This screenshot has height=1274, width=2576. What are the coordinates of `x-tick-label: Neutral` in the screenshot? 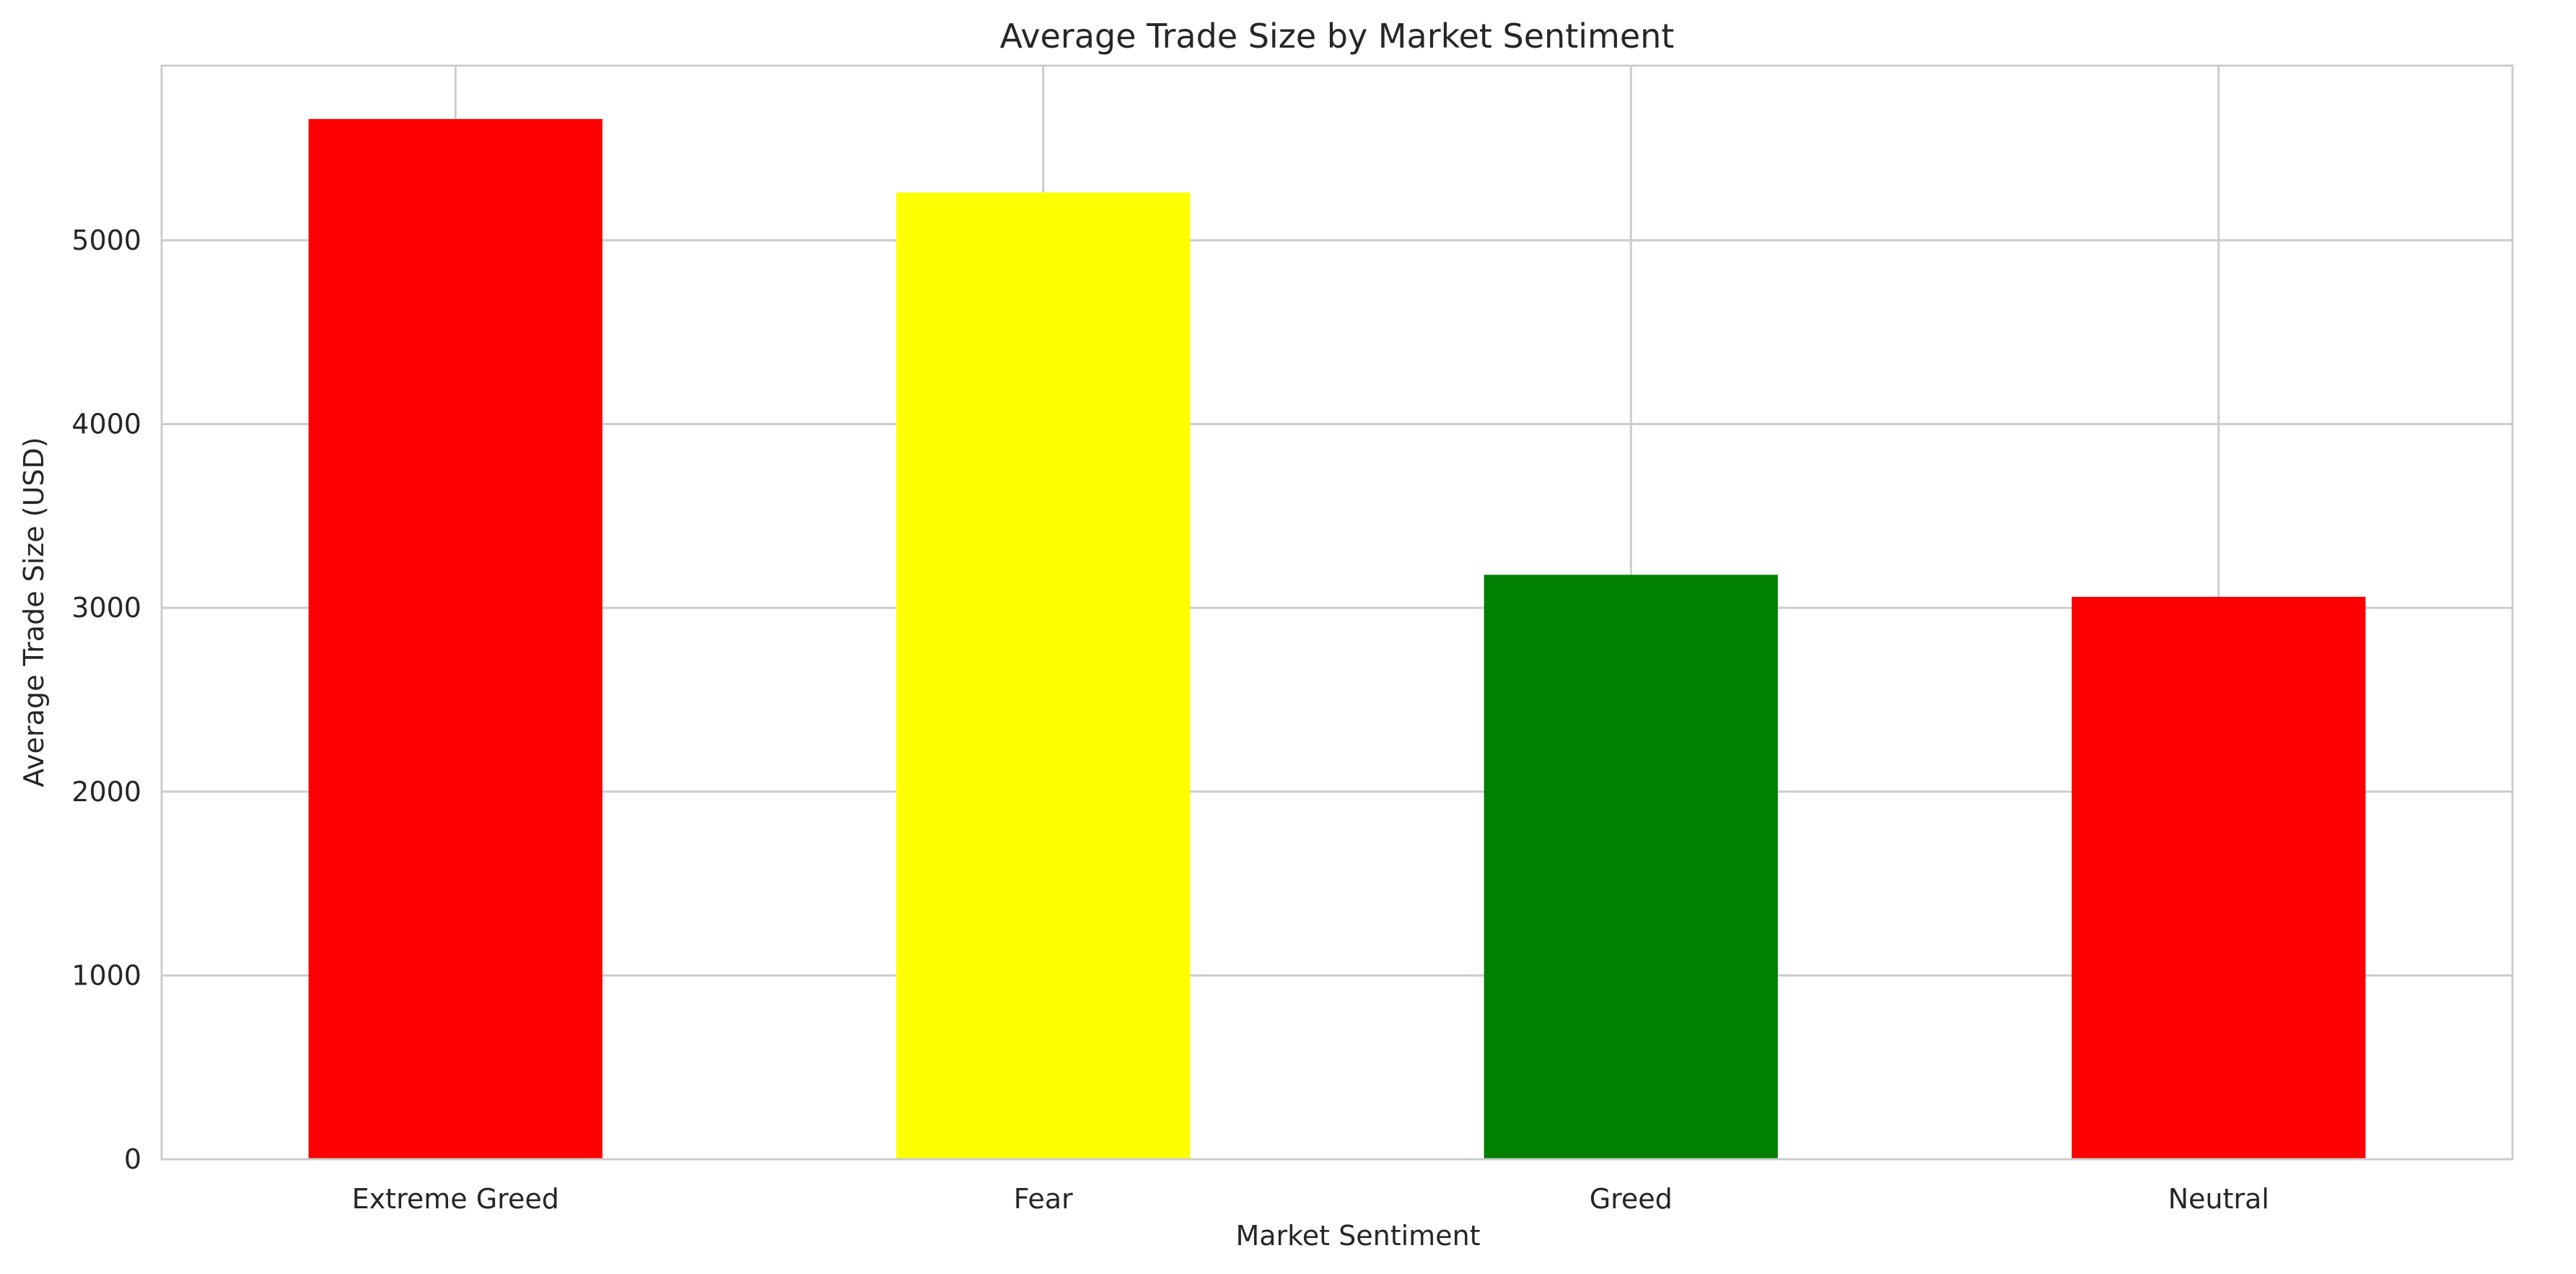 It's located at (2218, 1199).